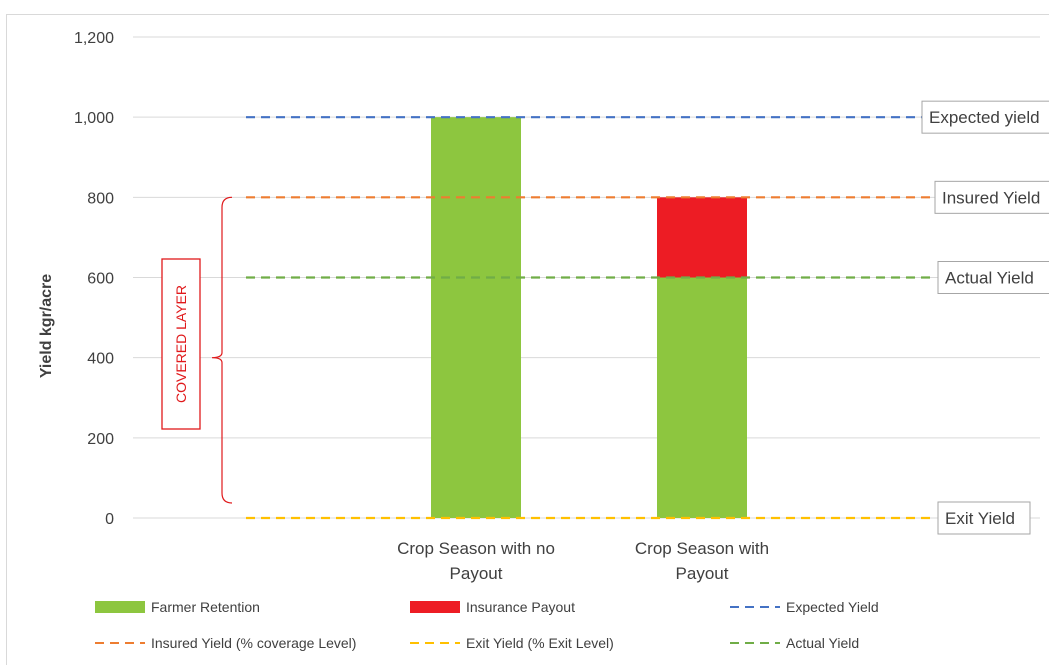 The image size is (1049, 665). Describe the element at coordinates (100, 359) in the screenshot. I see `y-tick-label: 400` at that location.